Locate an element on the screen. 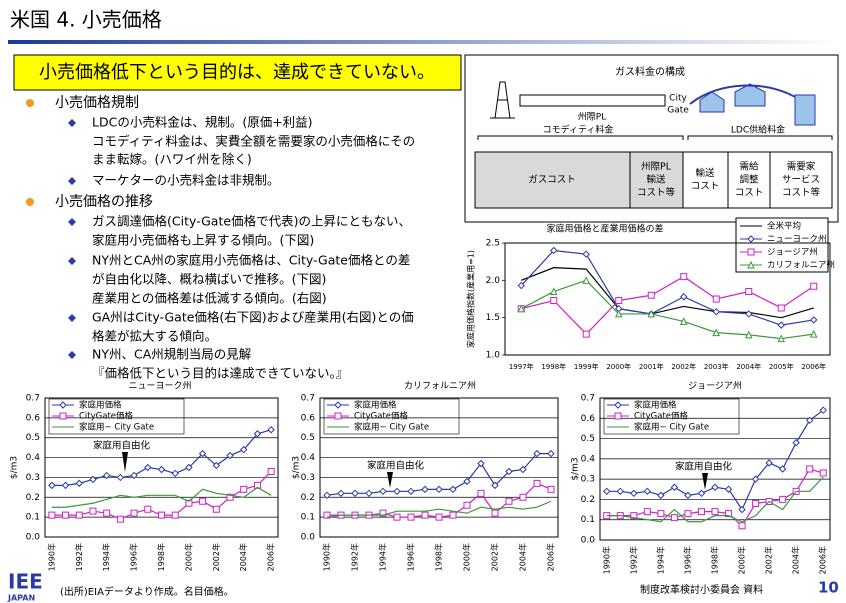 The width and height of the screenshot is (846, 603). plot-frame is located at coordinates (667, 299).